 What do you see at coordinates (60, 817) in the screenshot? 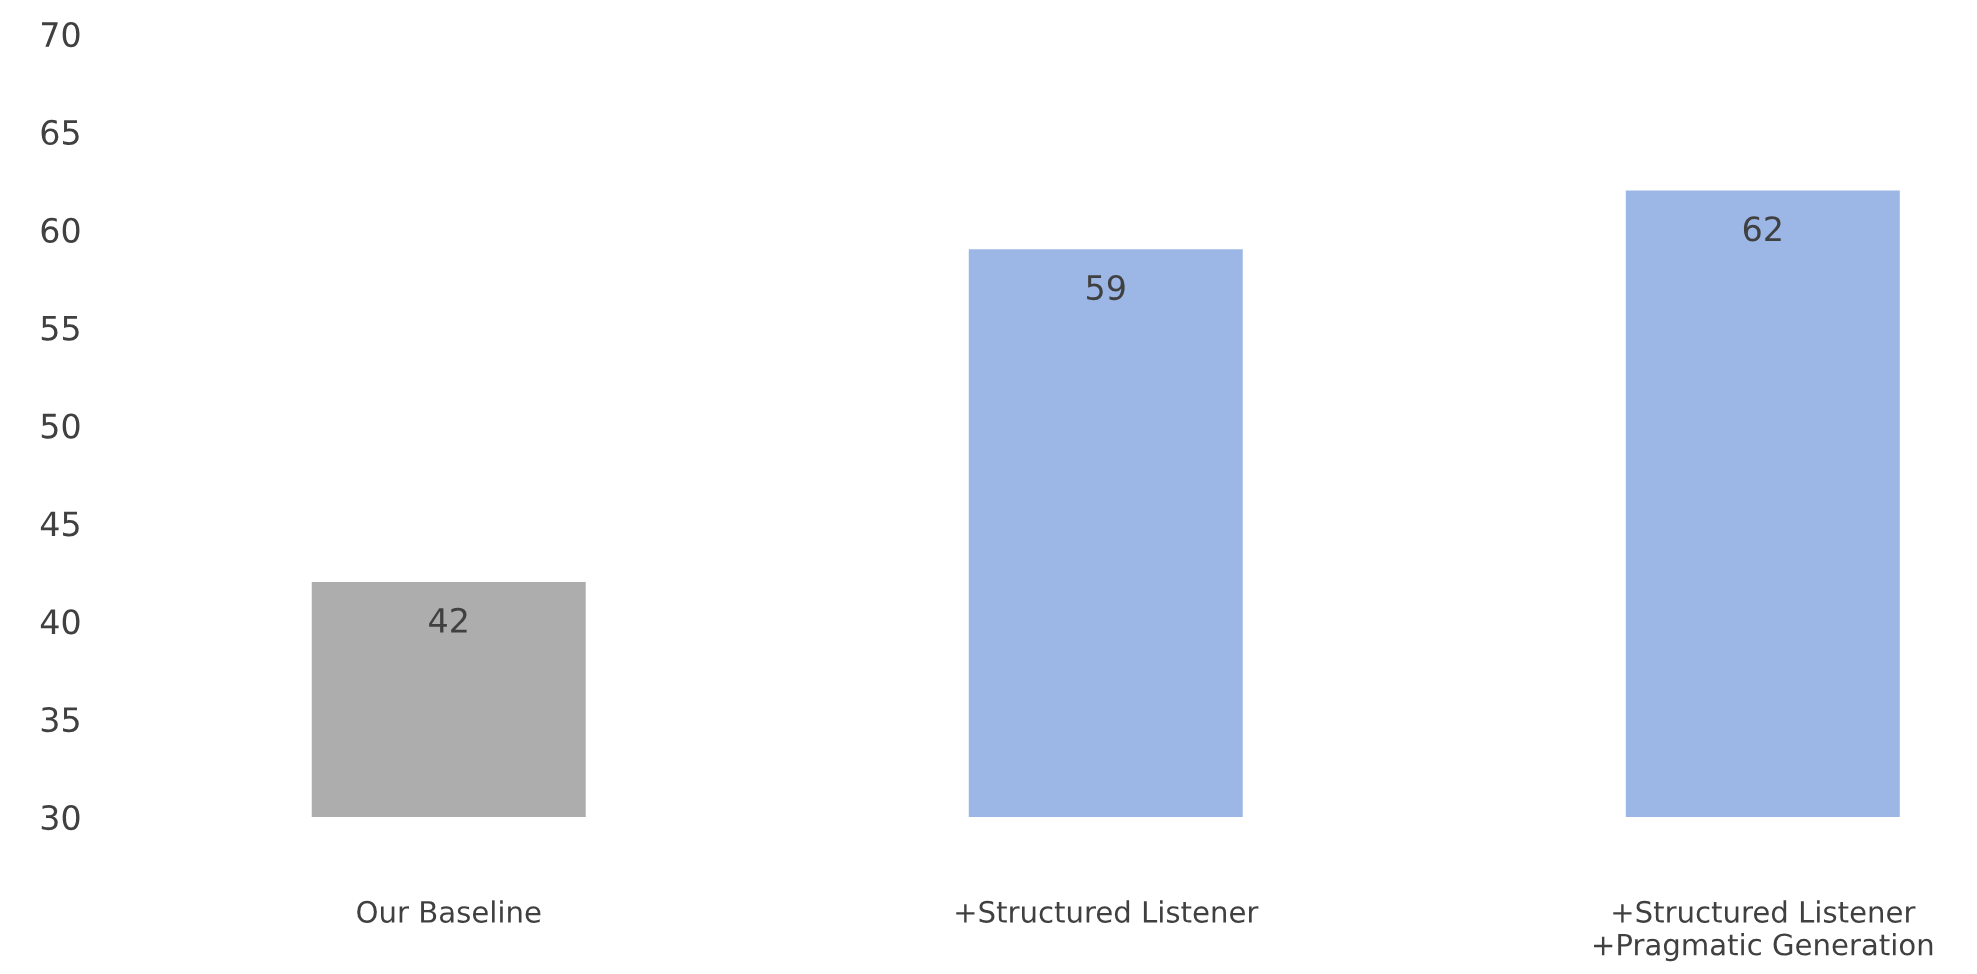
I see `y-tick-label: 30` at bounding box center [60, 817].